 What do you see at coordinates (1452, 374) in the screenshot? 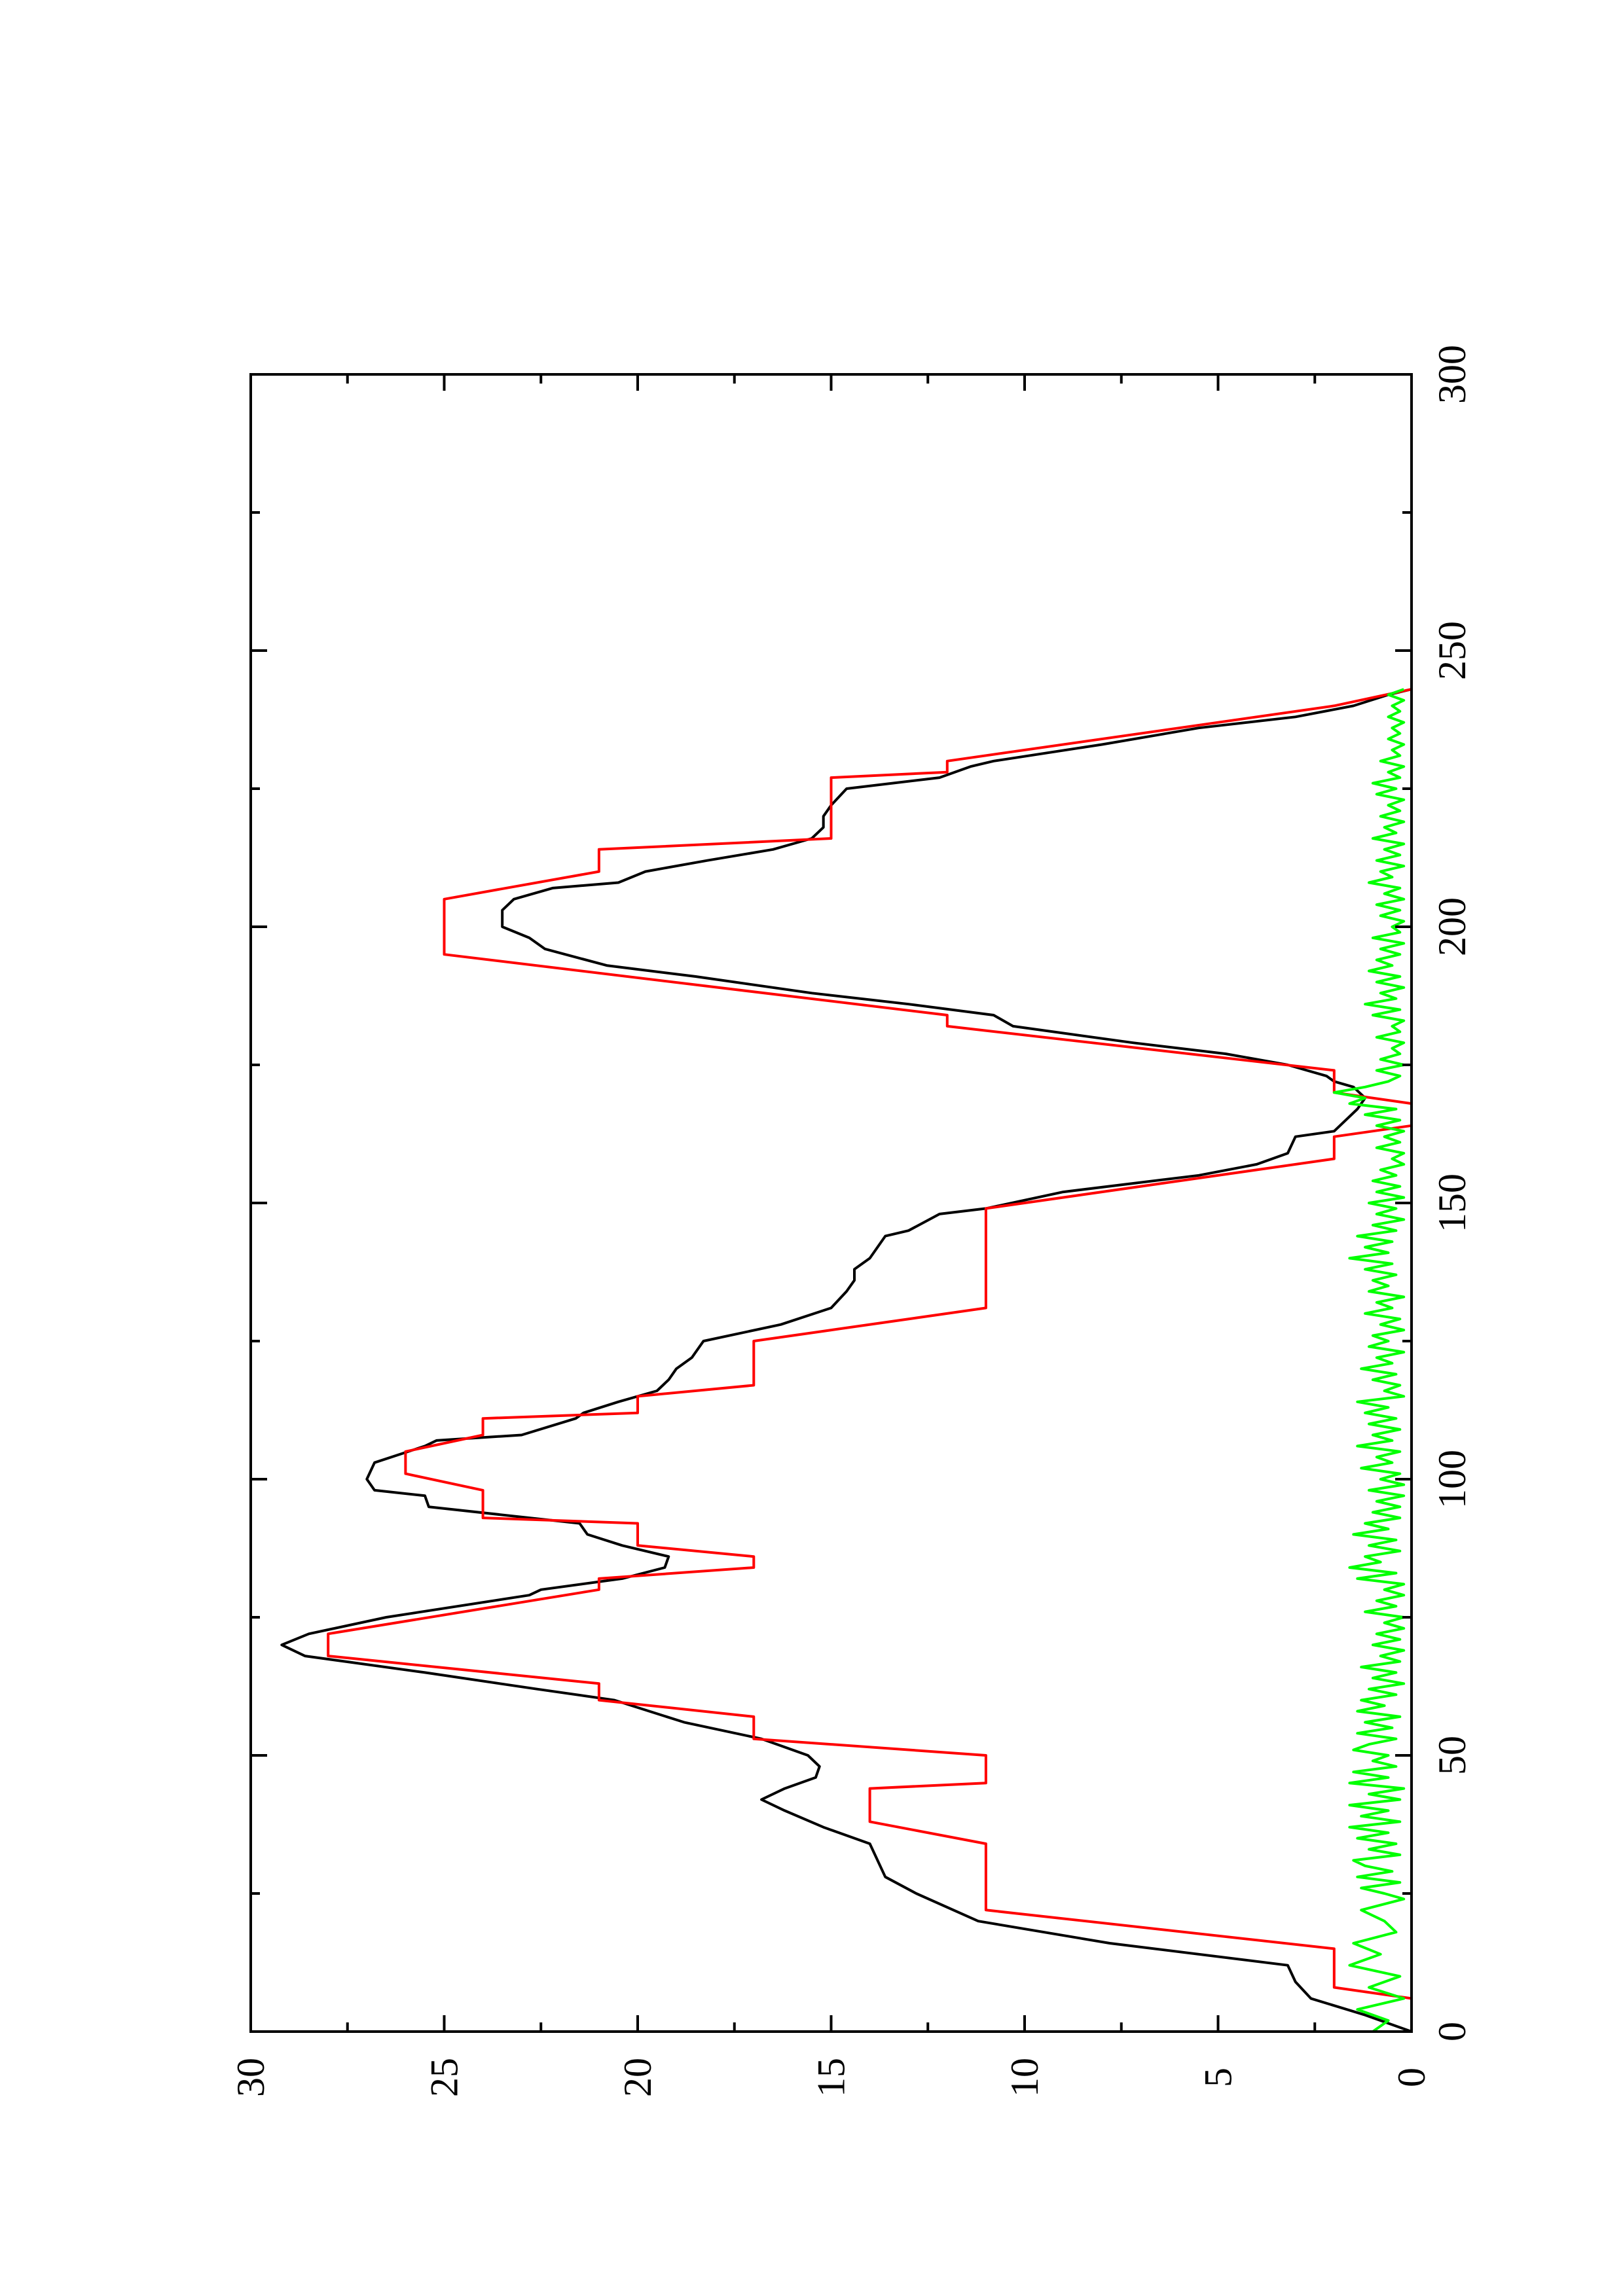
I see `x-tick-label: 300` at bounding box center [1452, 374].